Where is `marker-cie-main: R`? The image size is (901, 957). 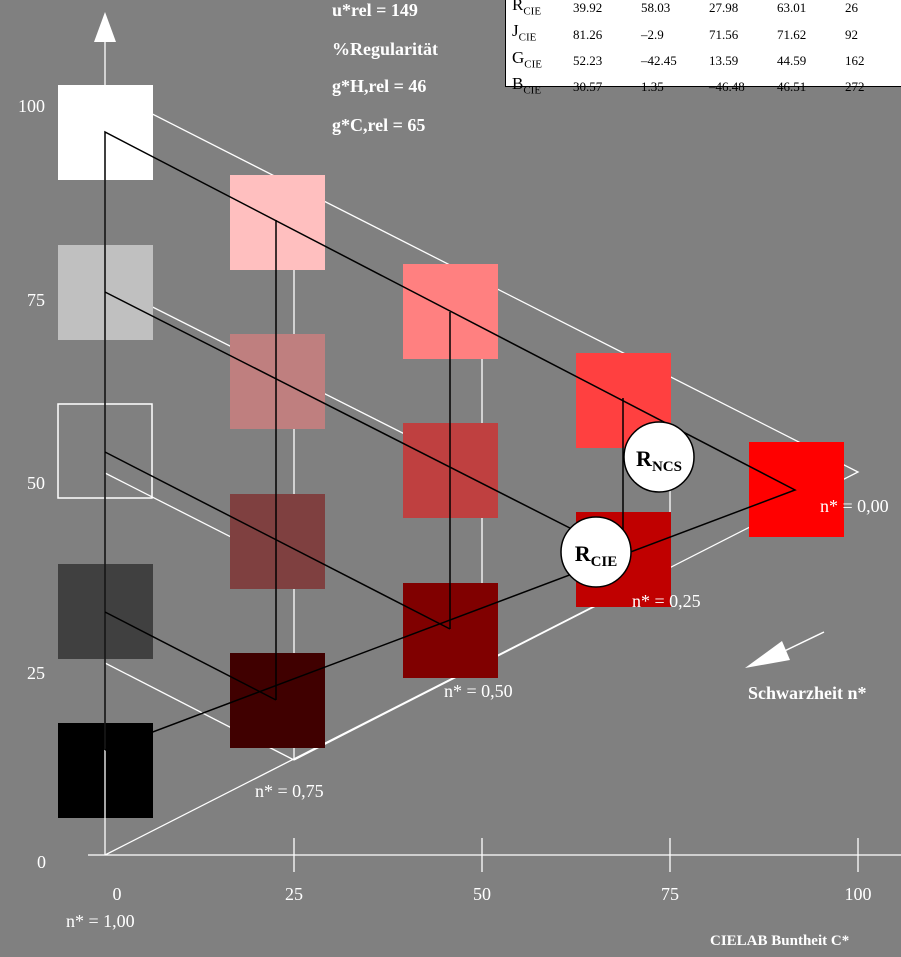
marker-cie-main: R is located at coordinates (583, 553).